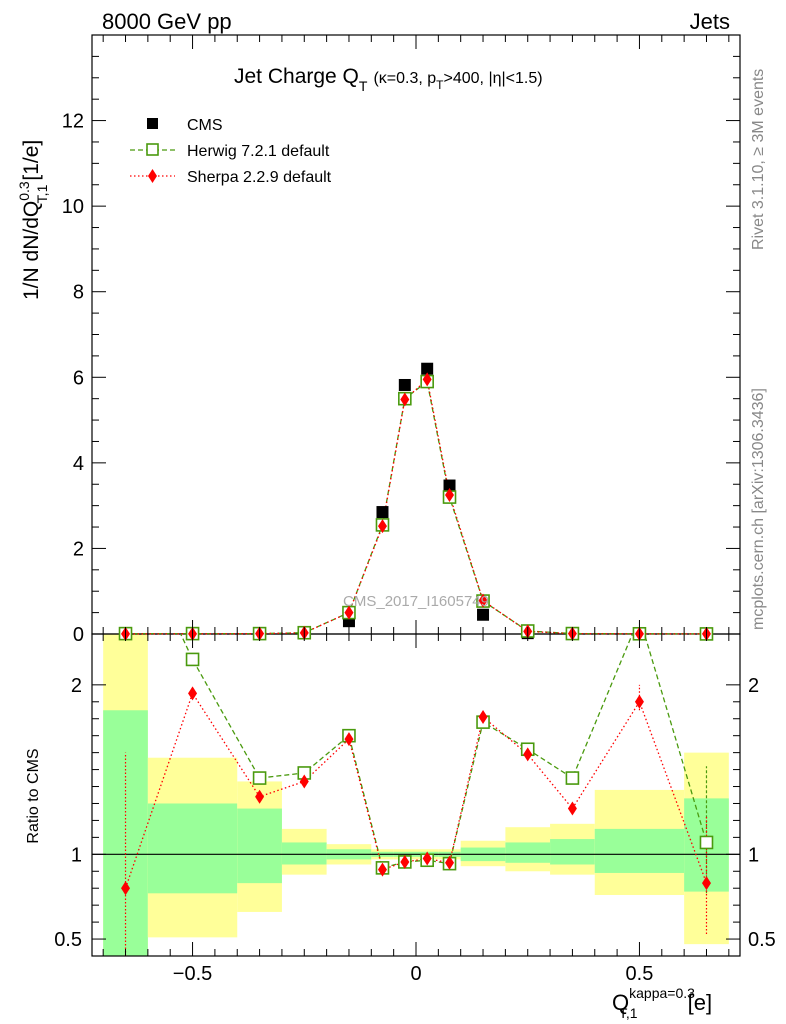 The image size is (786, 1024). Describe the element at coordinates (758, 509) in the screenshot. I see `mcplots-label: mcplots.cern.ch [arXiv:1306.3436]` at that location.